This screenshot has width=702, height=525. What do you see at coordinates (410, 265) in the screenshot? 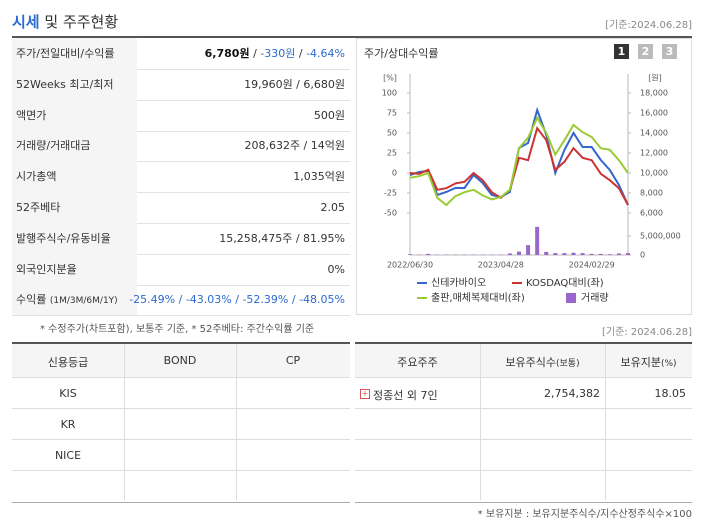
I see `x-tick-label: 2022/06/30` at bounding box center [410, 265].